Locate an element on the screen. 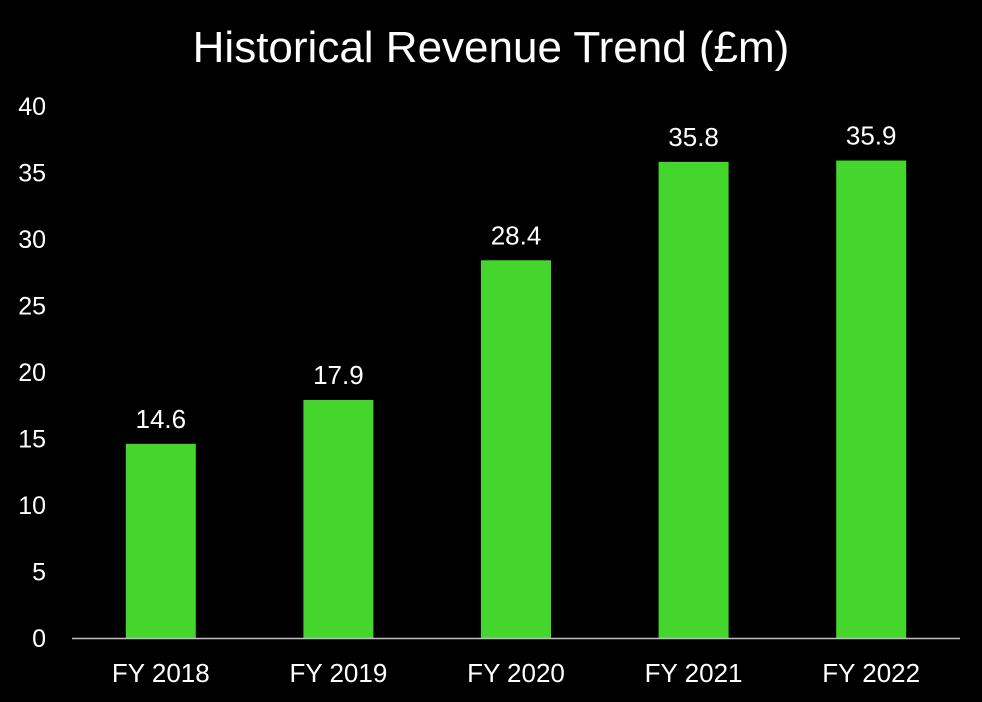 Image resolution: width=982 pixels, height=702 pixels. data-label: 28.4 is located at coordinates (516, 235).